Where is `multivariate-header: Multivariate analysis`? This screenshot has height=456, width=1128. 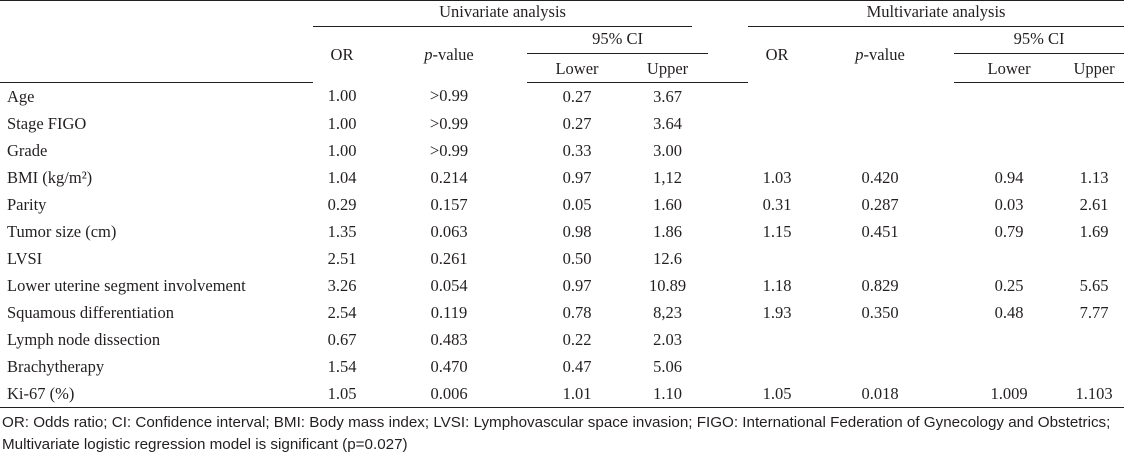 multivariate-header: Multivariate analysis is located at coordinates (936, 14).